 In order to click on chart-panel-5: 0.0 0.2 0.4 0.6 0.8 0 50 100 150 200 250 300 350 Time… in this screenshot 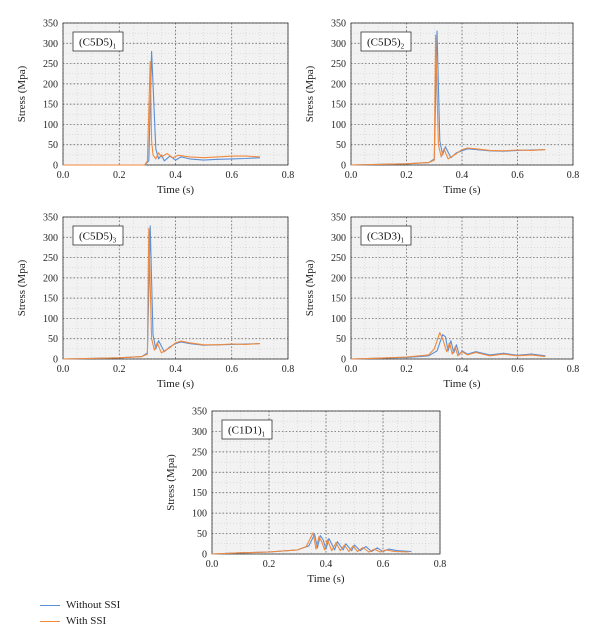, I will do `click(305, 496)`.